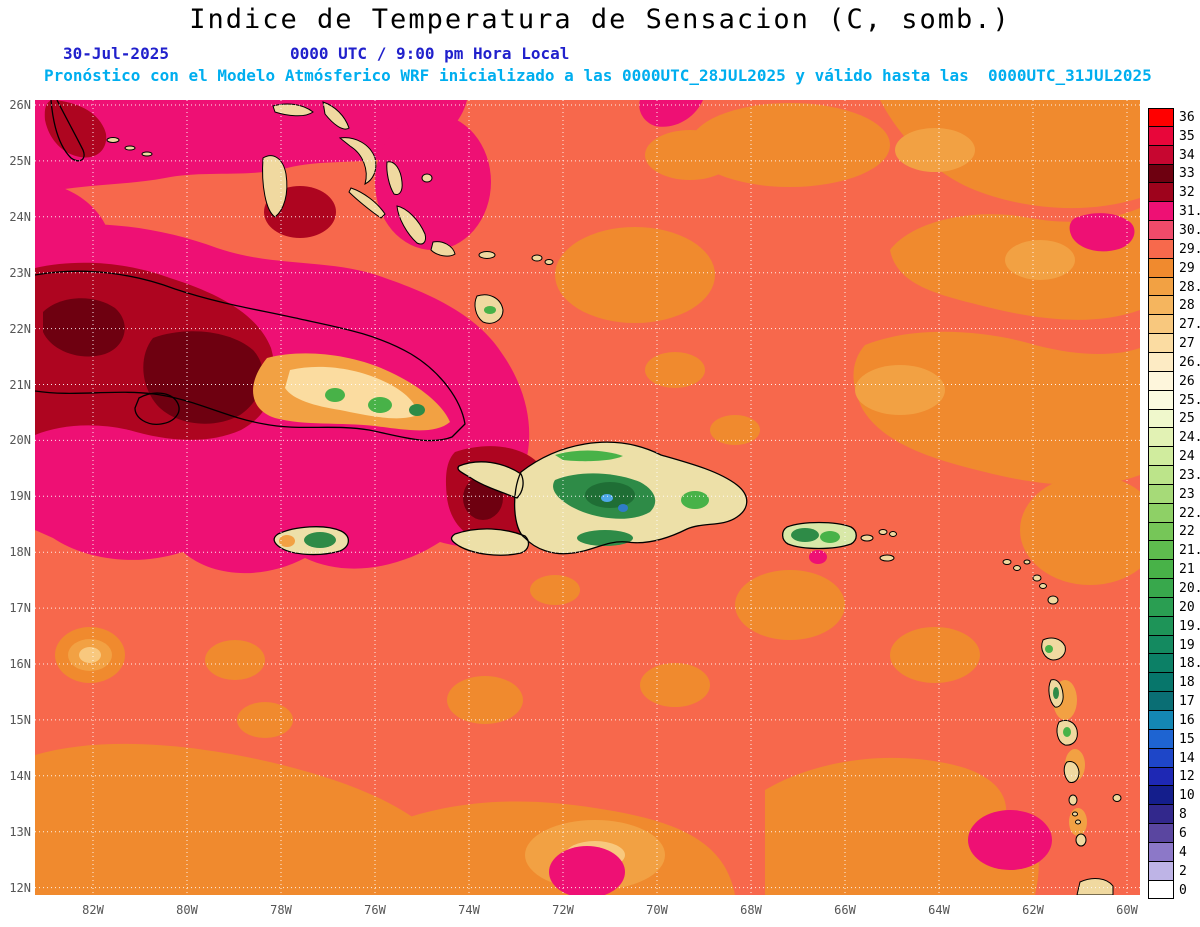  I want to click on legend-entry: 35, so click(1174, 136).